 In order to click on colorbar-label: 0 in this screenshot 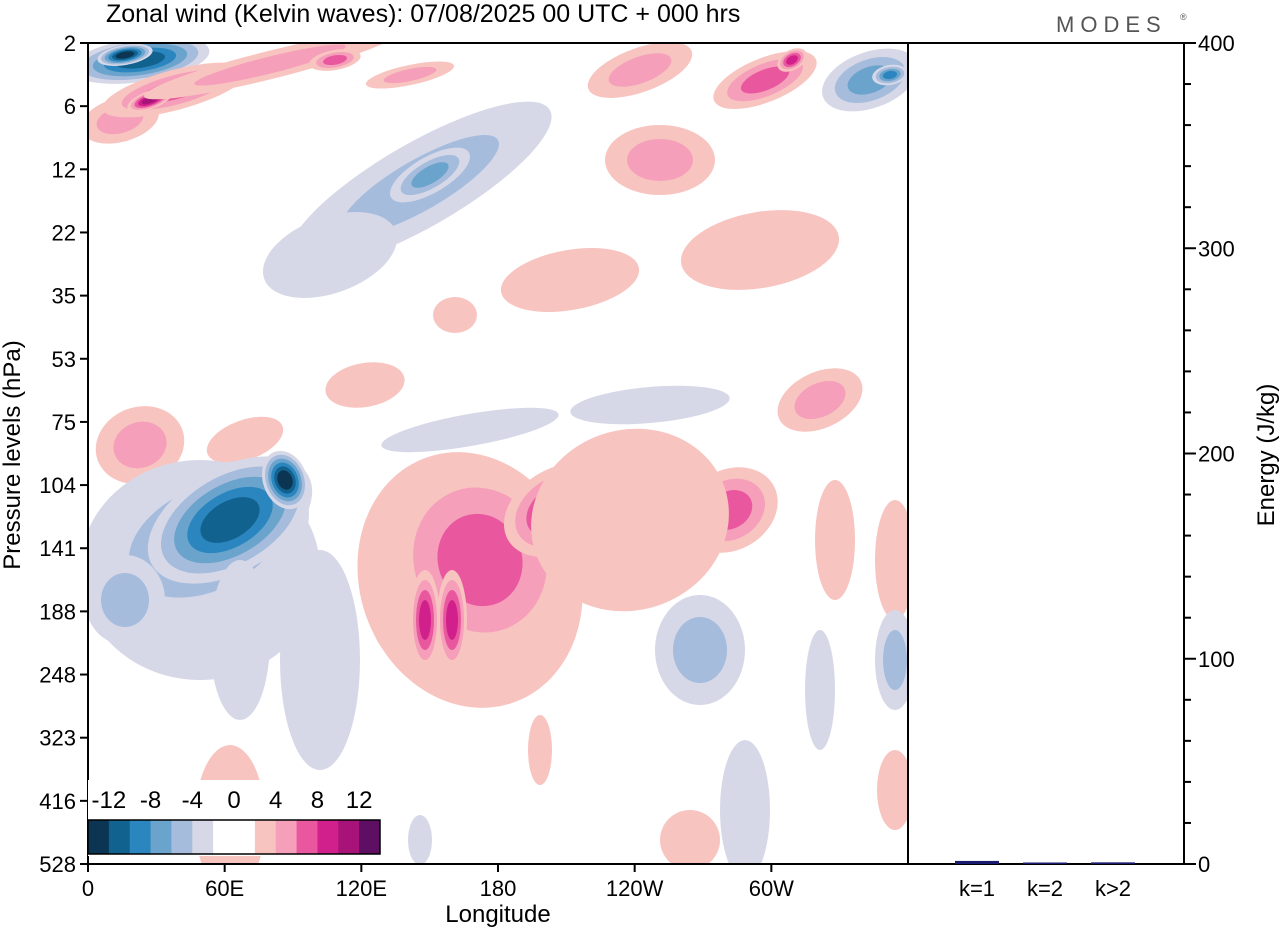, I will do `click(233, 800)`.